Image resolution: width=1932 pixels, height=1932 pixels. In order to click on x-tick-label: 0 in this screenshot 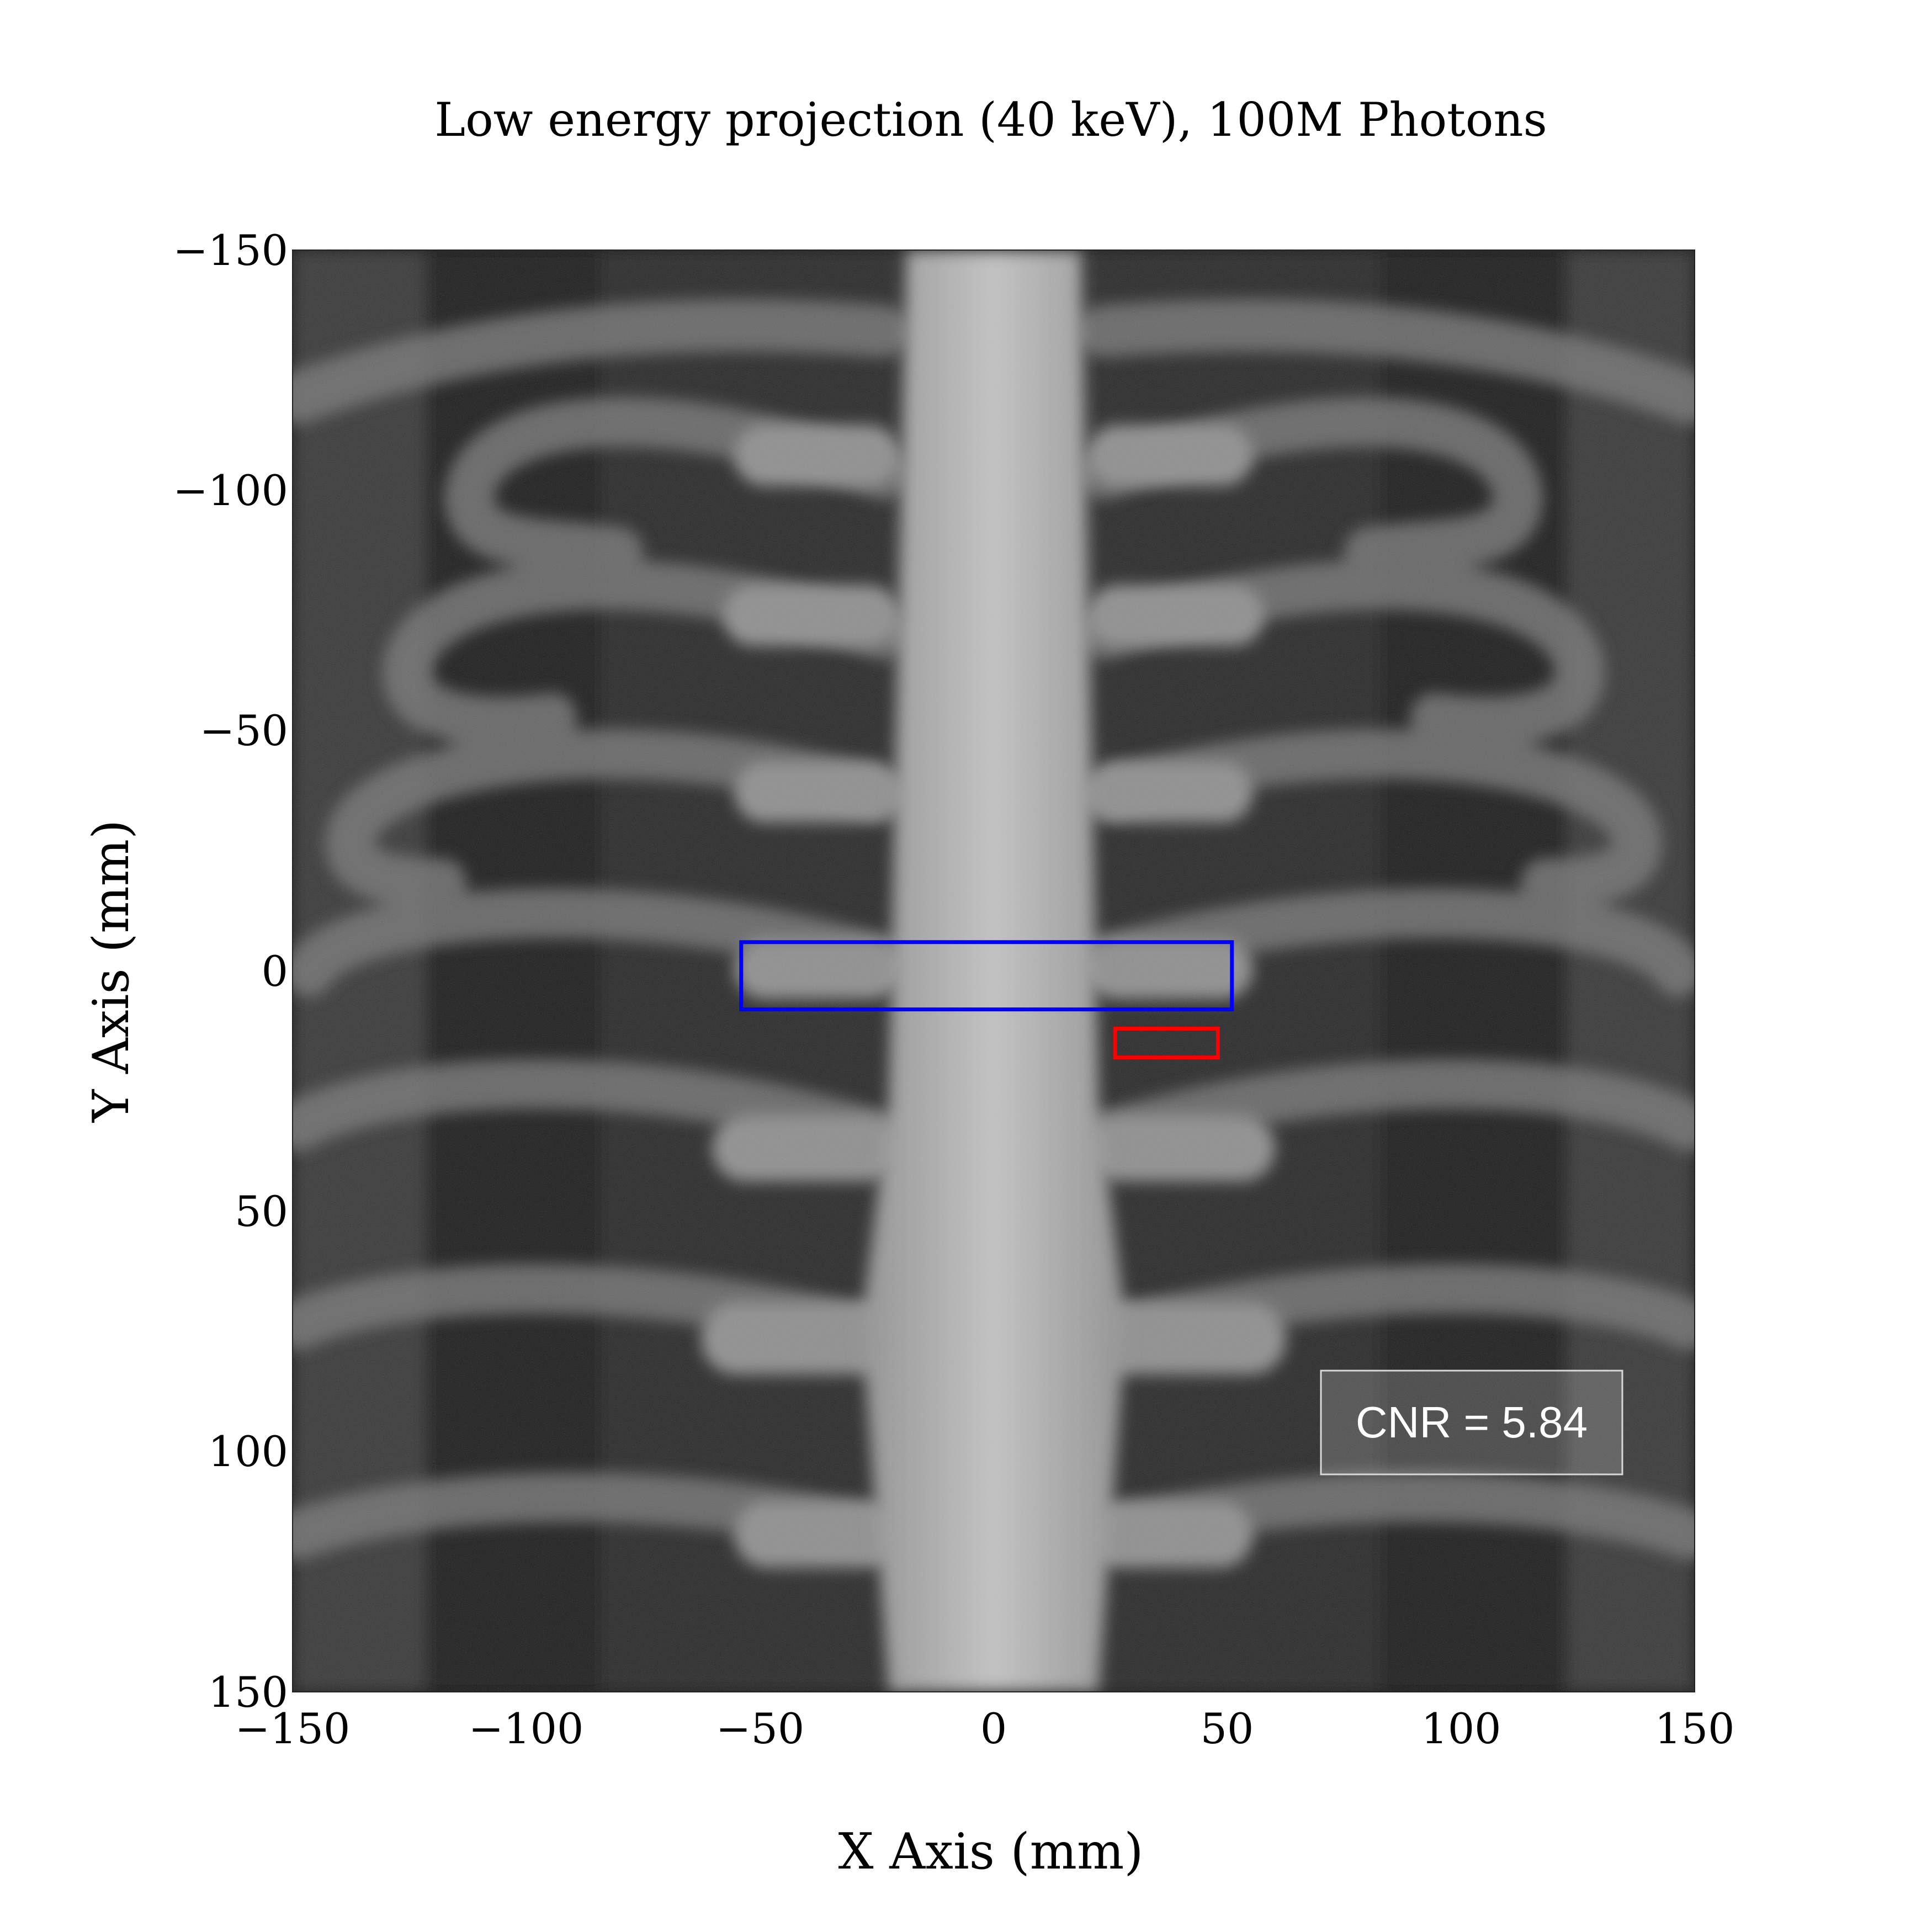, I will do `click(994, 1729)`.